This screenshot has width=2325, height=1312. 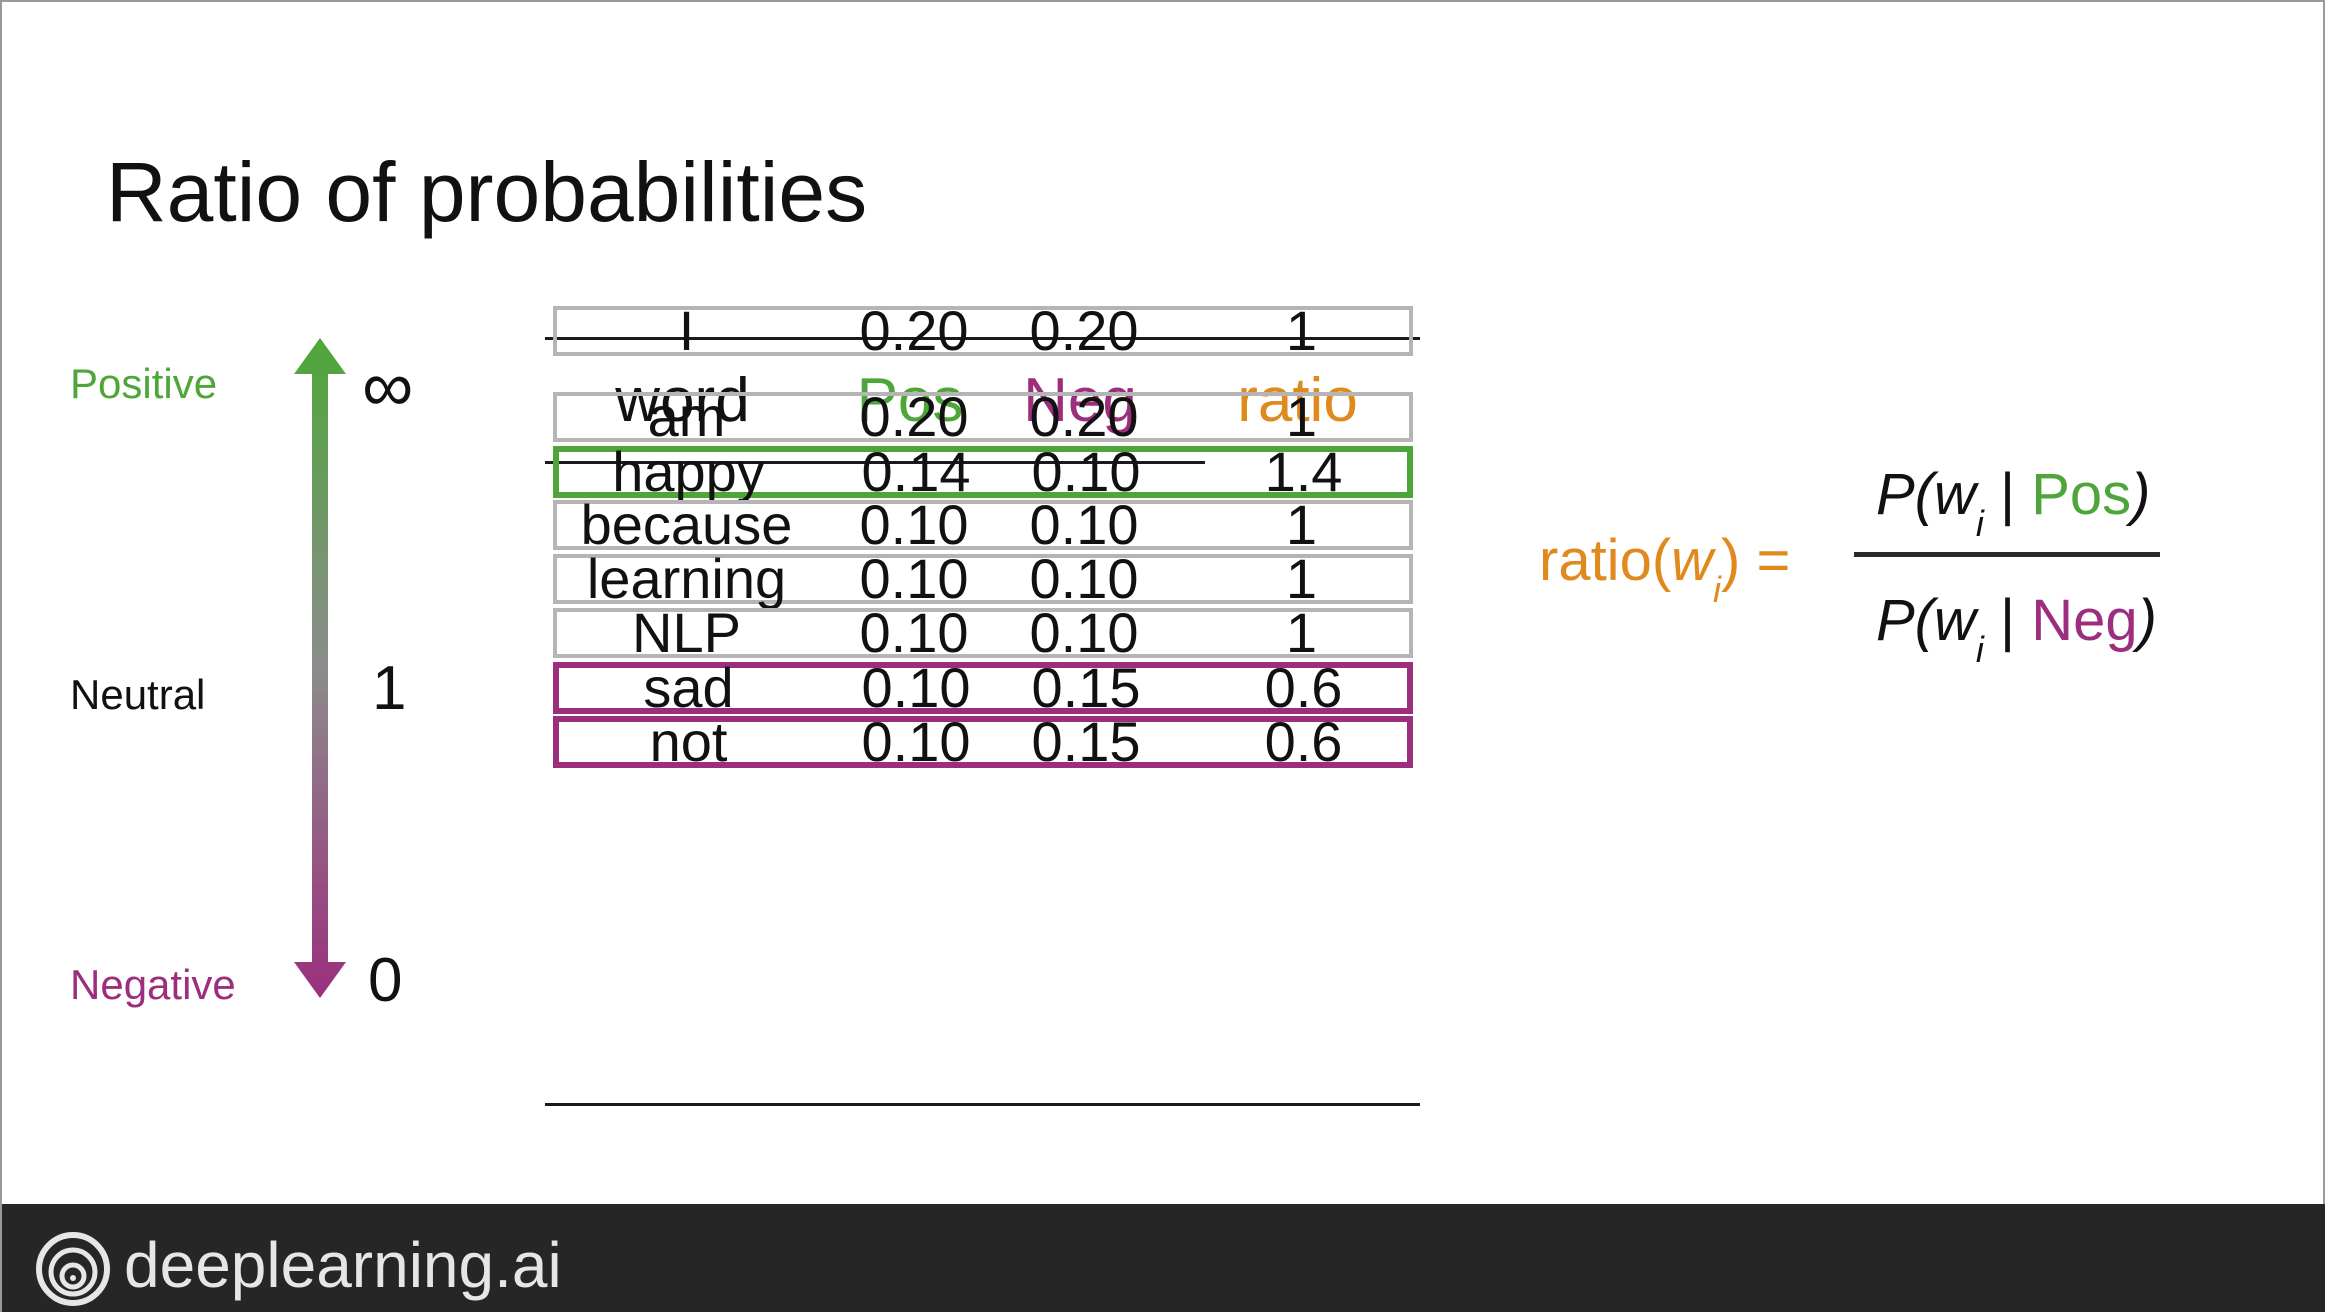 What do you see at coordinates (686, 632) in the screenshot?
I see `row-word-cell: NLP` at bounding box center [686, 632].